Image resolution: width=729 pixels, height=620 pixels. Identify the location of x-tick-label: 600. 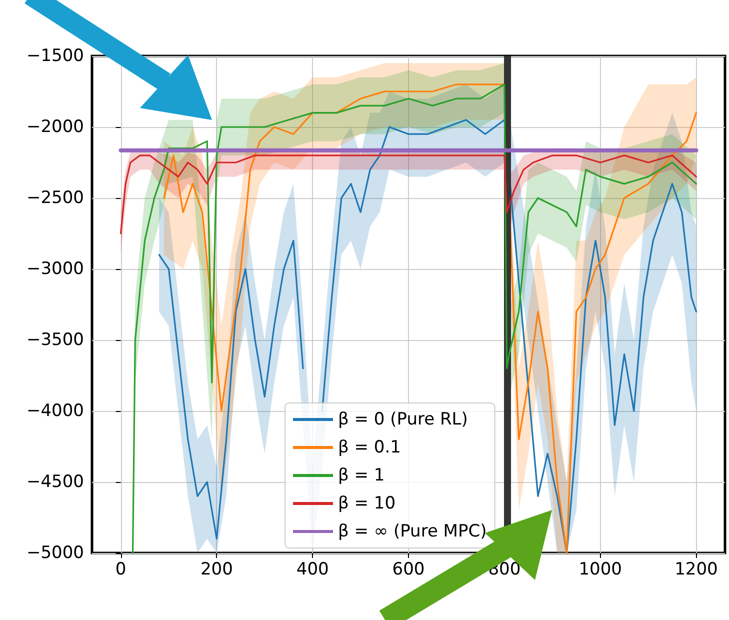
(408, 570).